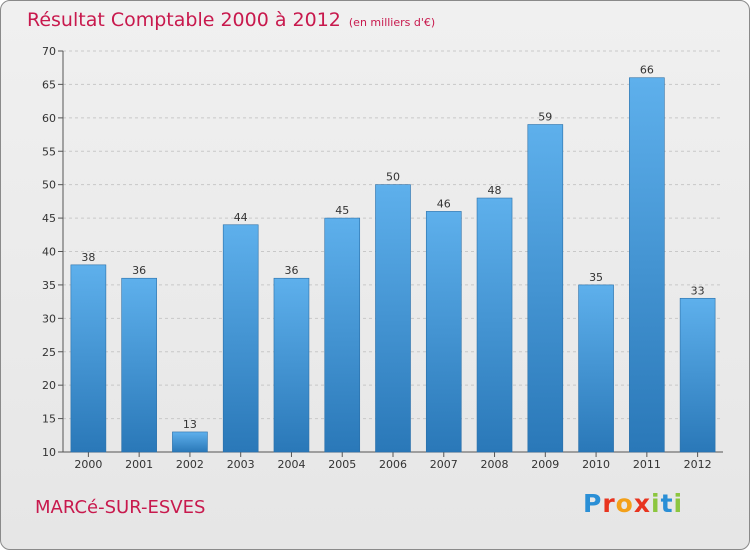 This screenshot has width=750, height=550. What do you see at coordinates (342, 210) in the screenshot?
I see `data-label: 45` at bounding box center [342, 210].